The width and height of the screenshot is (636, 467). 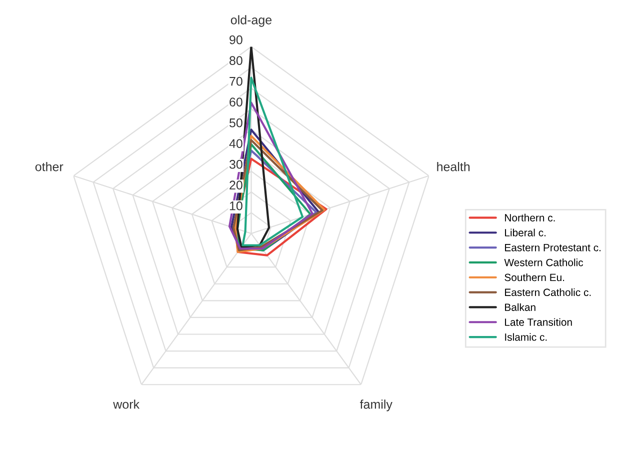 I want to click on spoke-label: family, so click(x=376, y=406).